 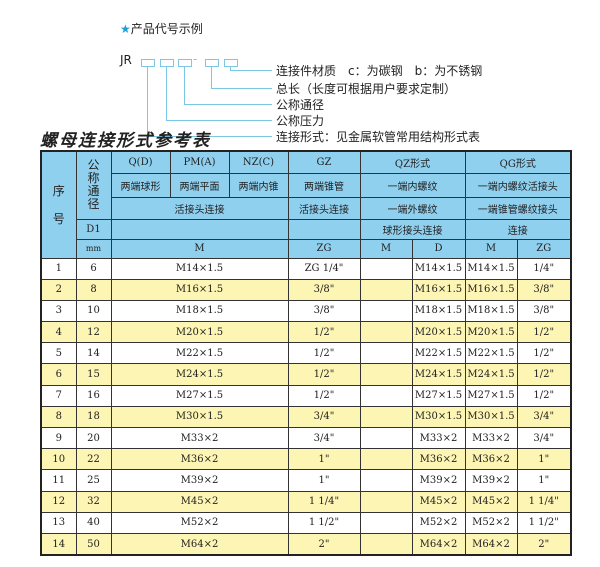 I want to click on header-qz-d: D, so click(x=438, y=248).